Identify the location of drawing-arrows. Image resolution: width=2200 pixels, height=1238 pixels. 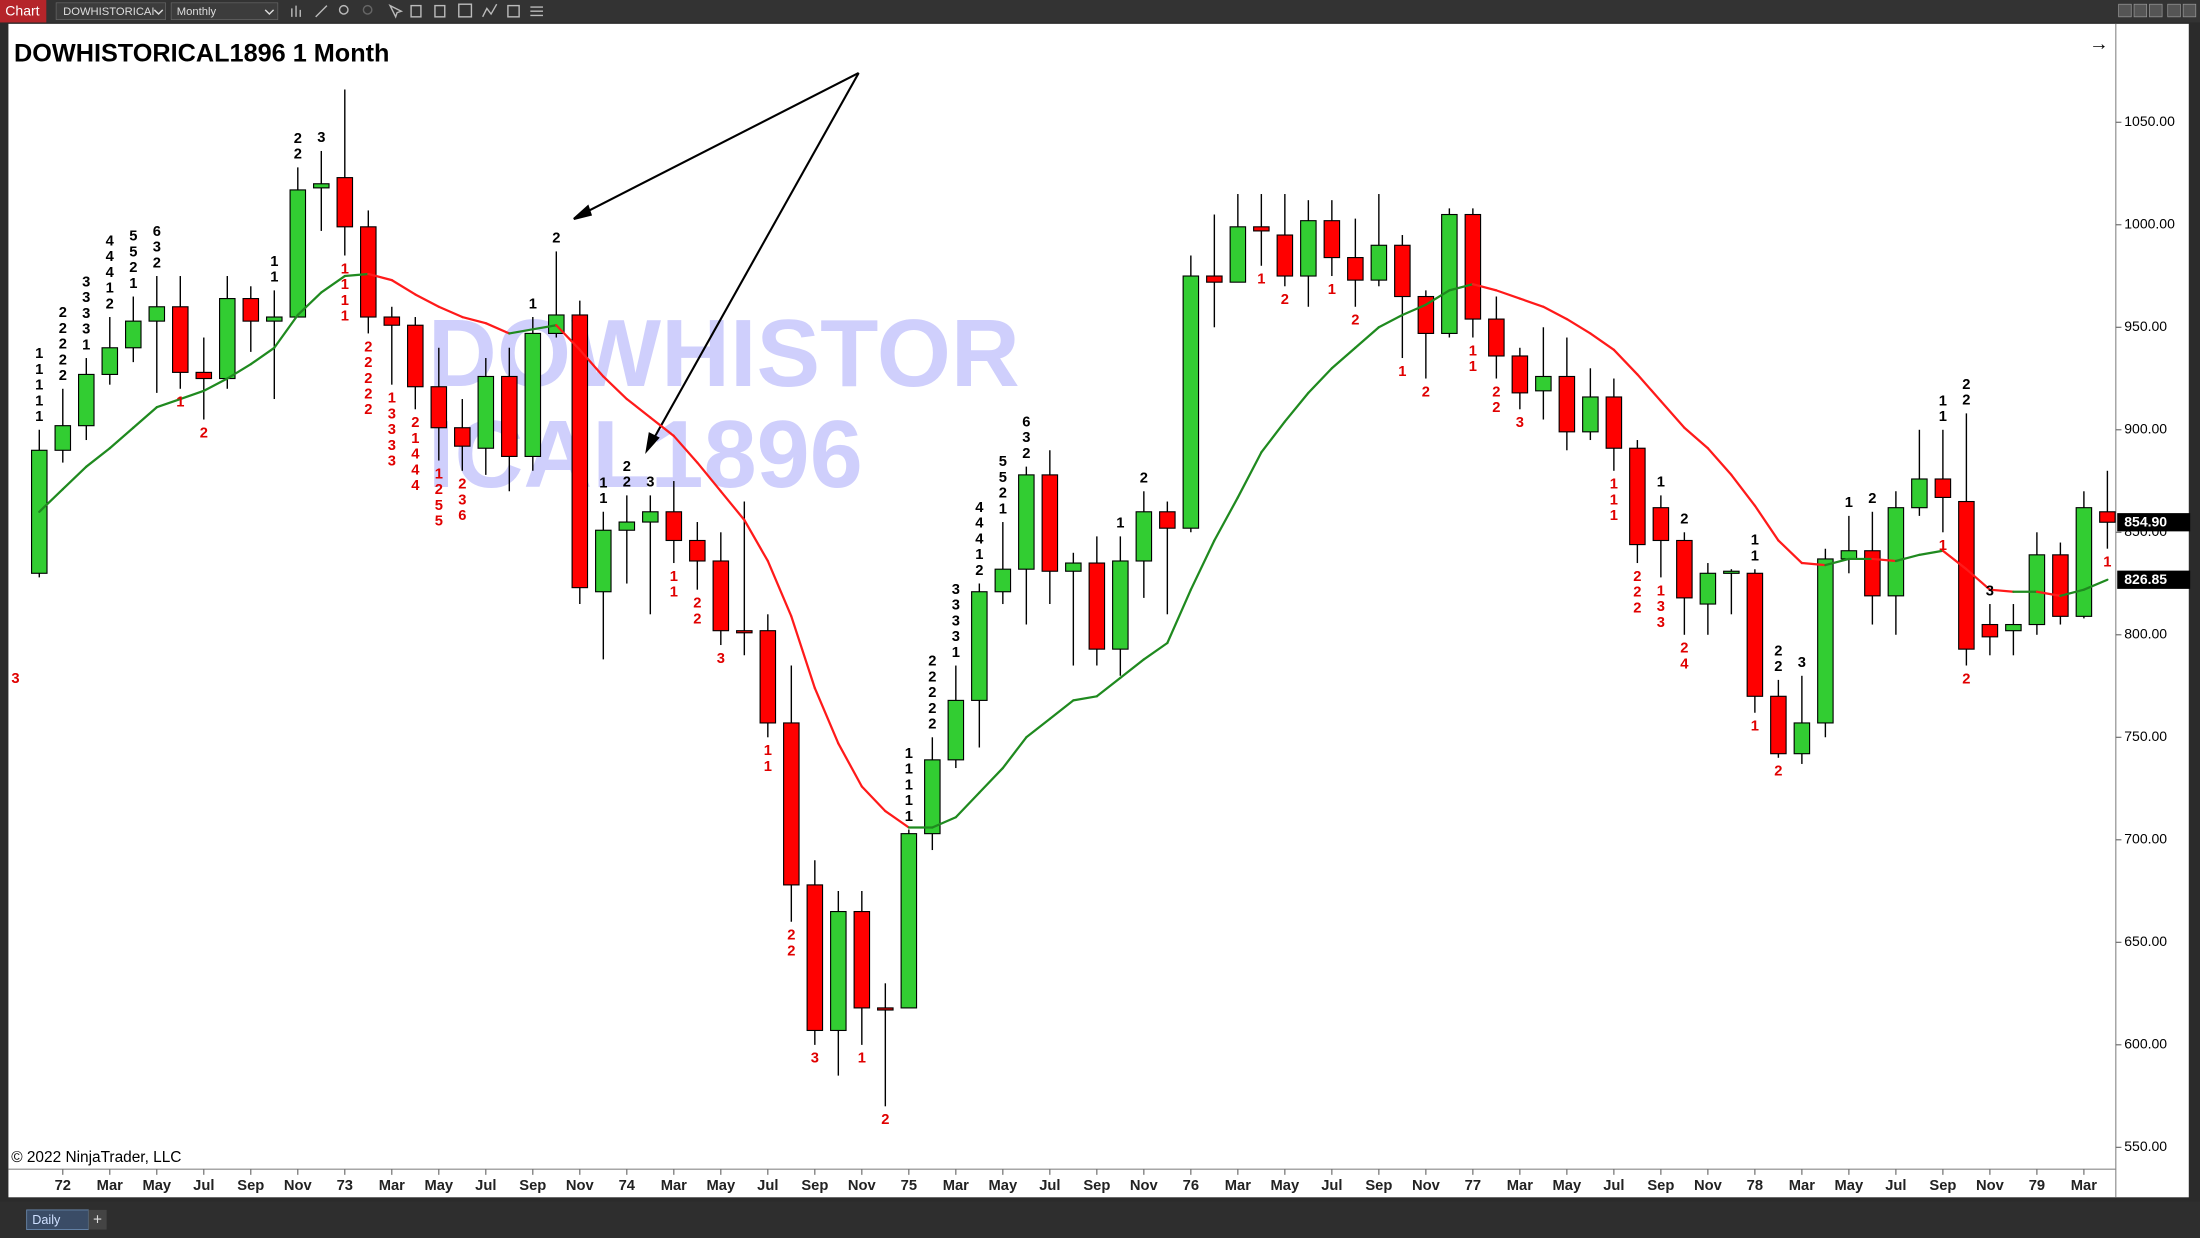
(716, 263).